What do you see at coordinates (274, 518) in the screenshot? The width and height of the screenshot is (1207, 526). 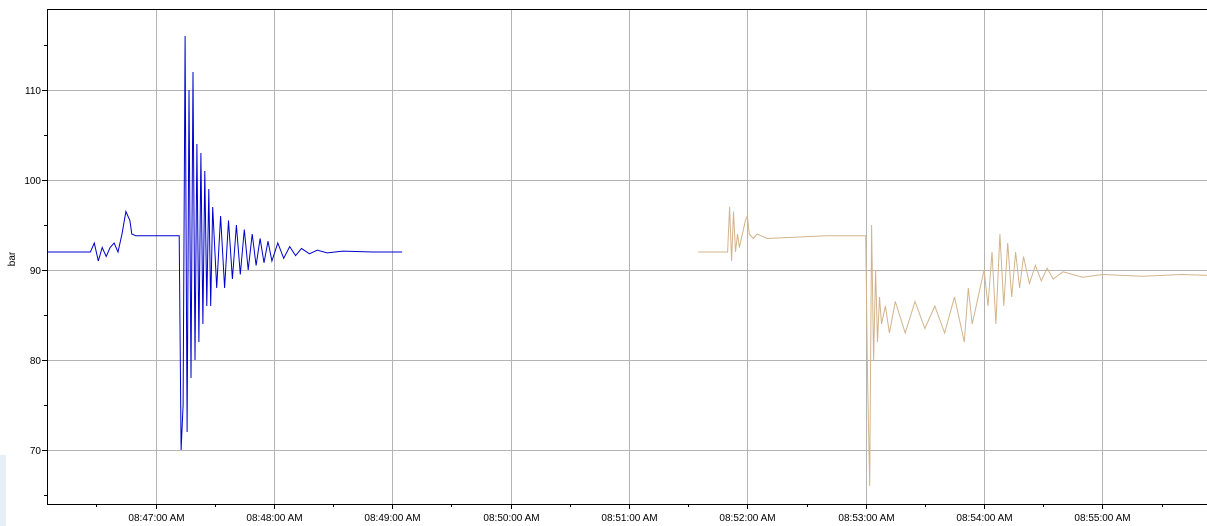 I see `x-tick-label: 08:48:00 AM` at bounding box center [274, 518].